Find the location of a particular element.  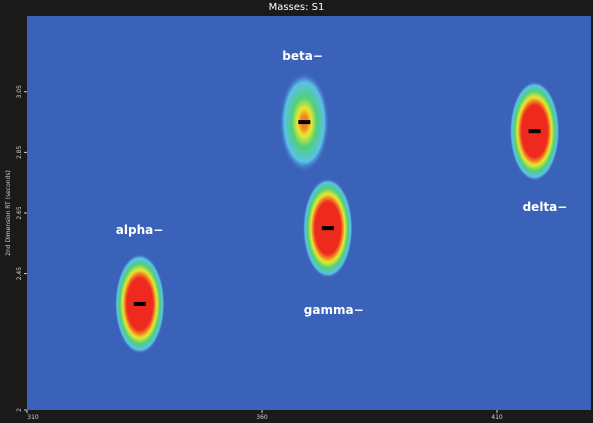

y-tick-label: 2 is located at coordinates (19, 410).